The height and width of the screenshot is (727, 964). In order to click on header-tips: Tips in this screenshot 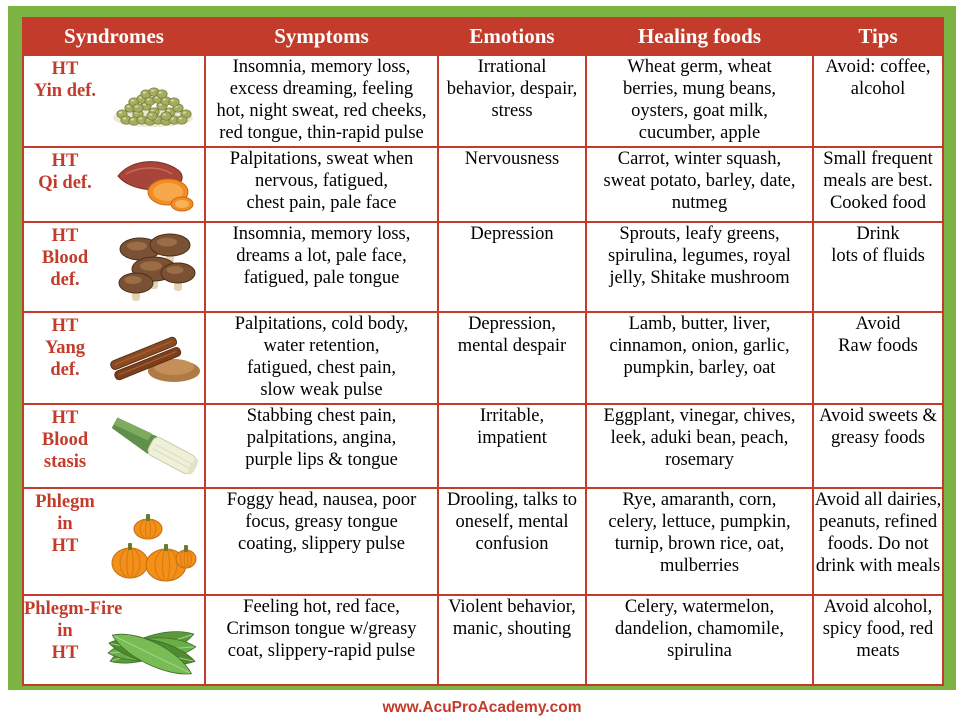, I will do `click(878, 36)`.